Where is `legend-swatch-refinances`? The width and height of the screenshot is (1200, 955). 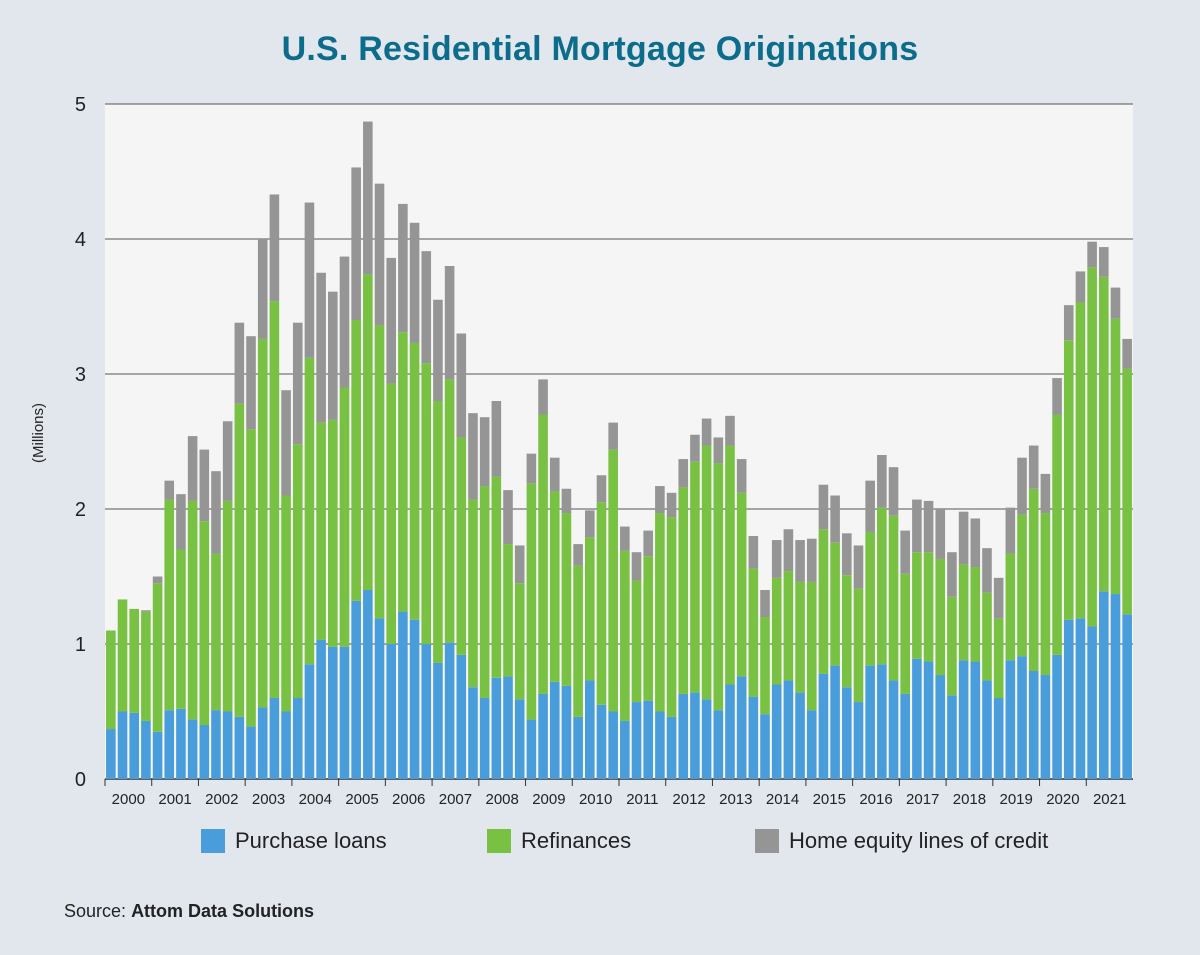
legend-swatch-refinances is located at coordinates (499, 841).